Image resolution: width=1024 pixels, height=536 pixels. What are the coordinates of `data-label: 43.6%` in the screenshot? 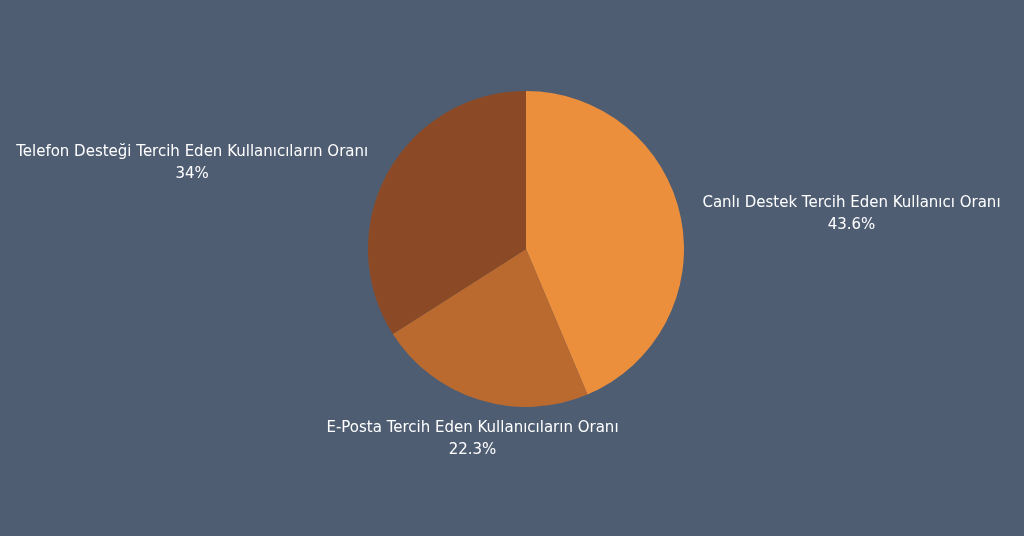 It's located at (851, 224).